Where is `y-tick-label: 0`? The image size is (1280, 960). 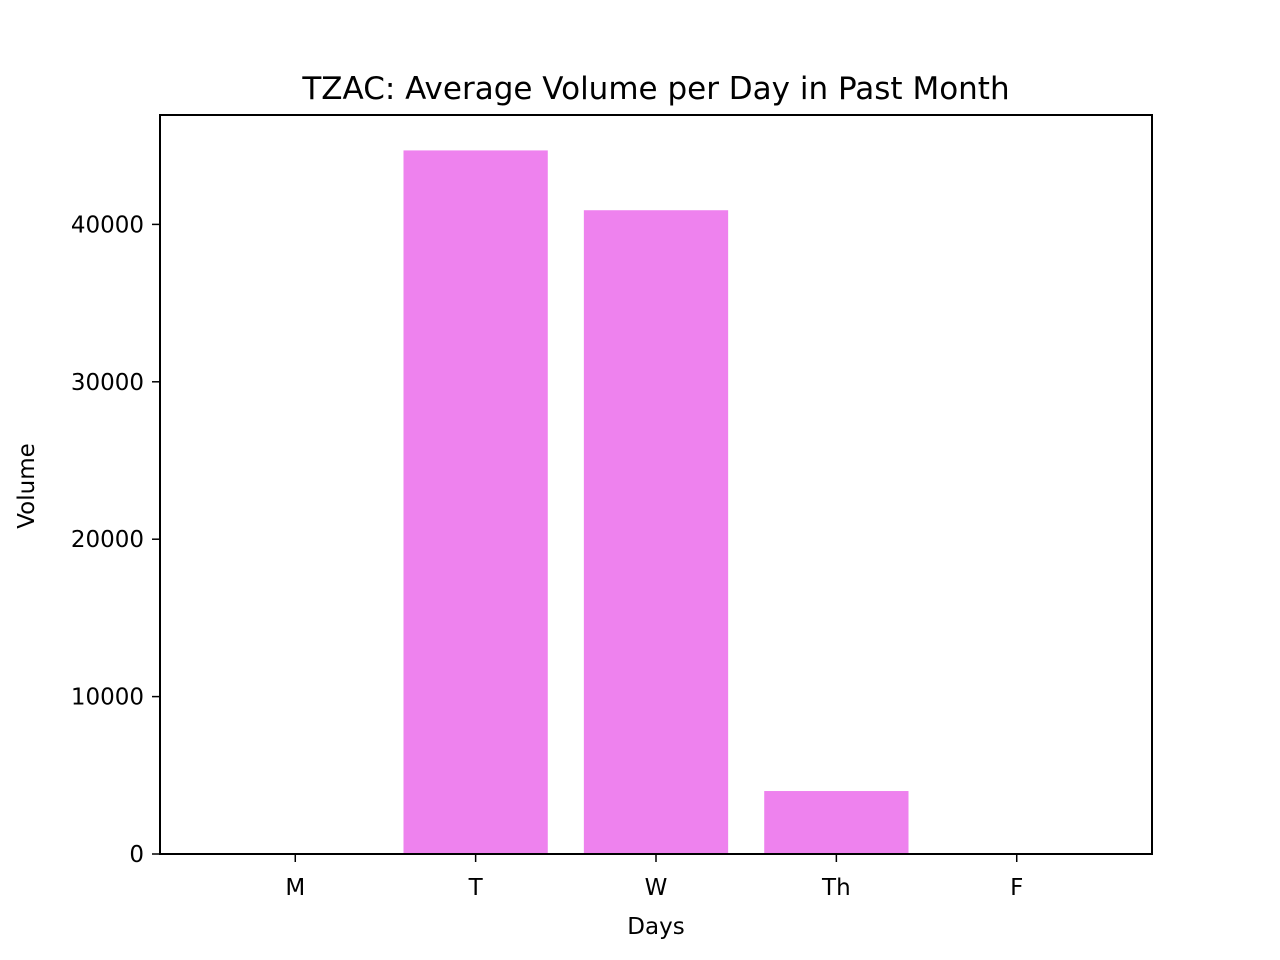
y-tick-label: 0 is located at coordinates (136, 855).